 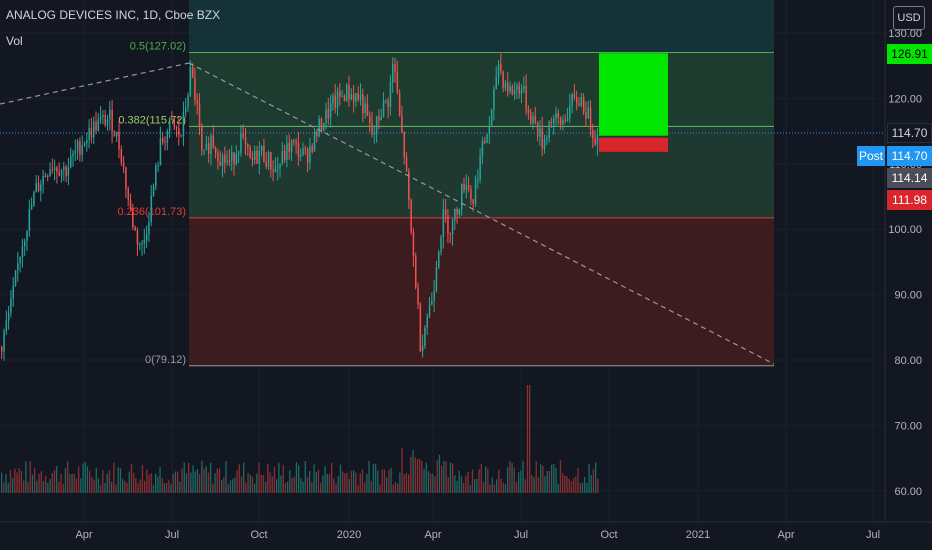 What do you see at coordinates (14, 41) in the screenshot?
I see `volume-indicator-label: Vol` at bounding box center [14, 41].